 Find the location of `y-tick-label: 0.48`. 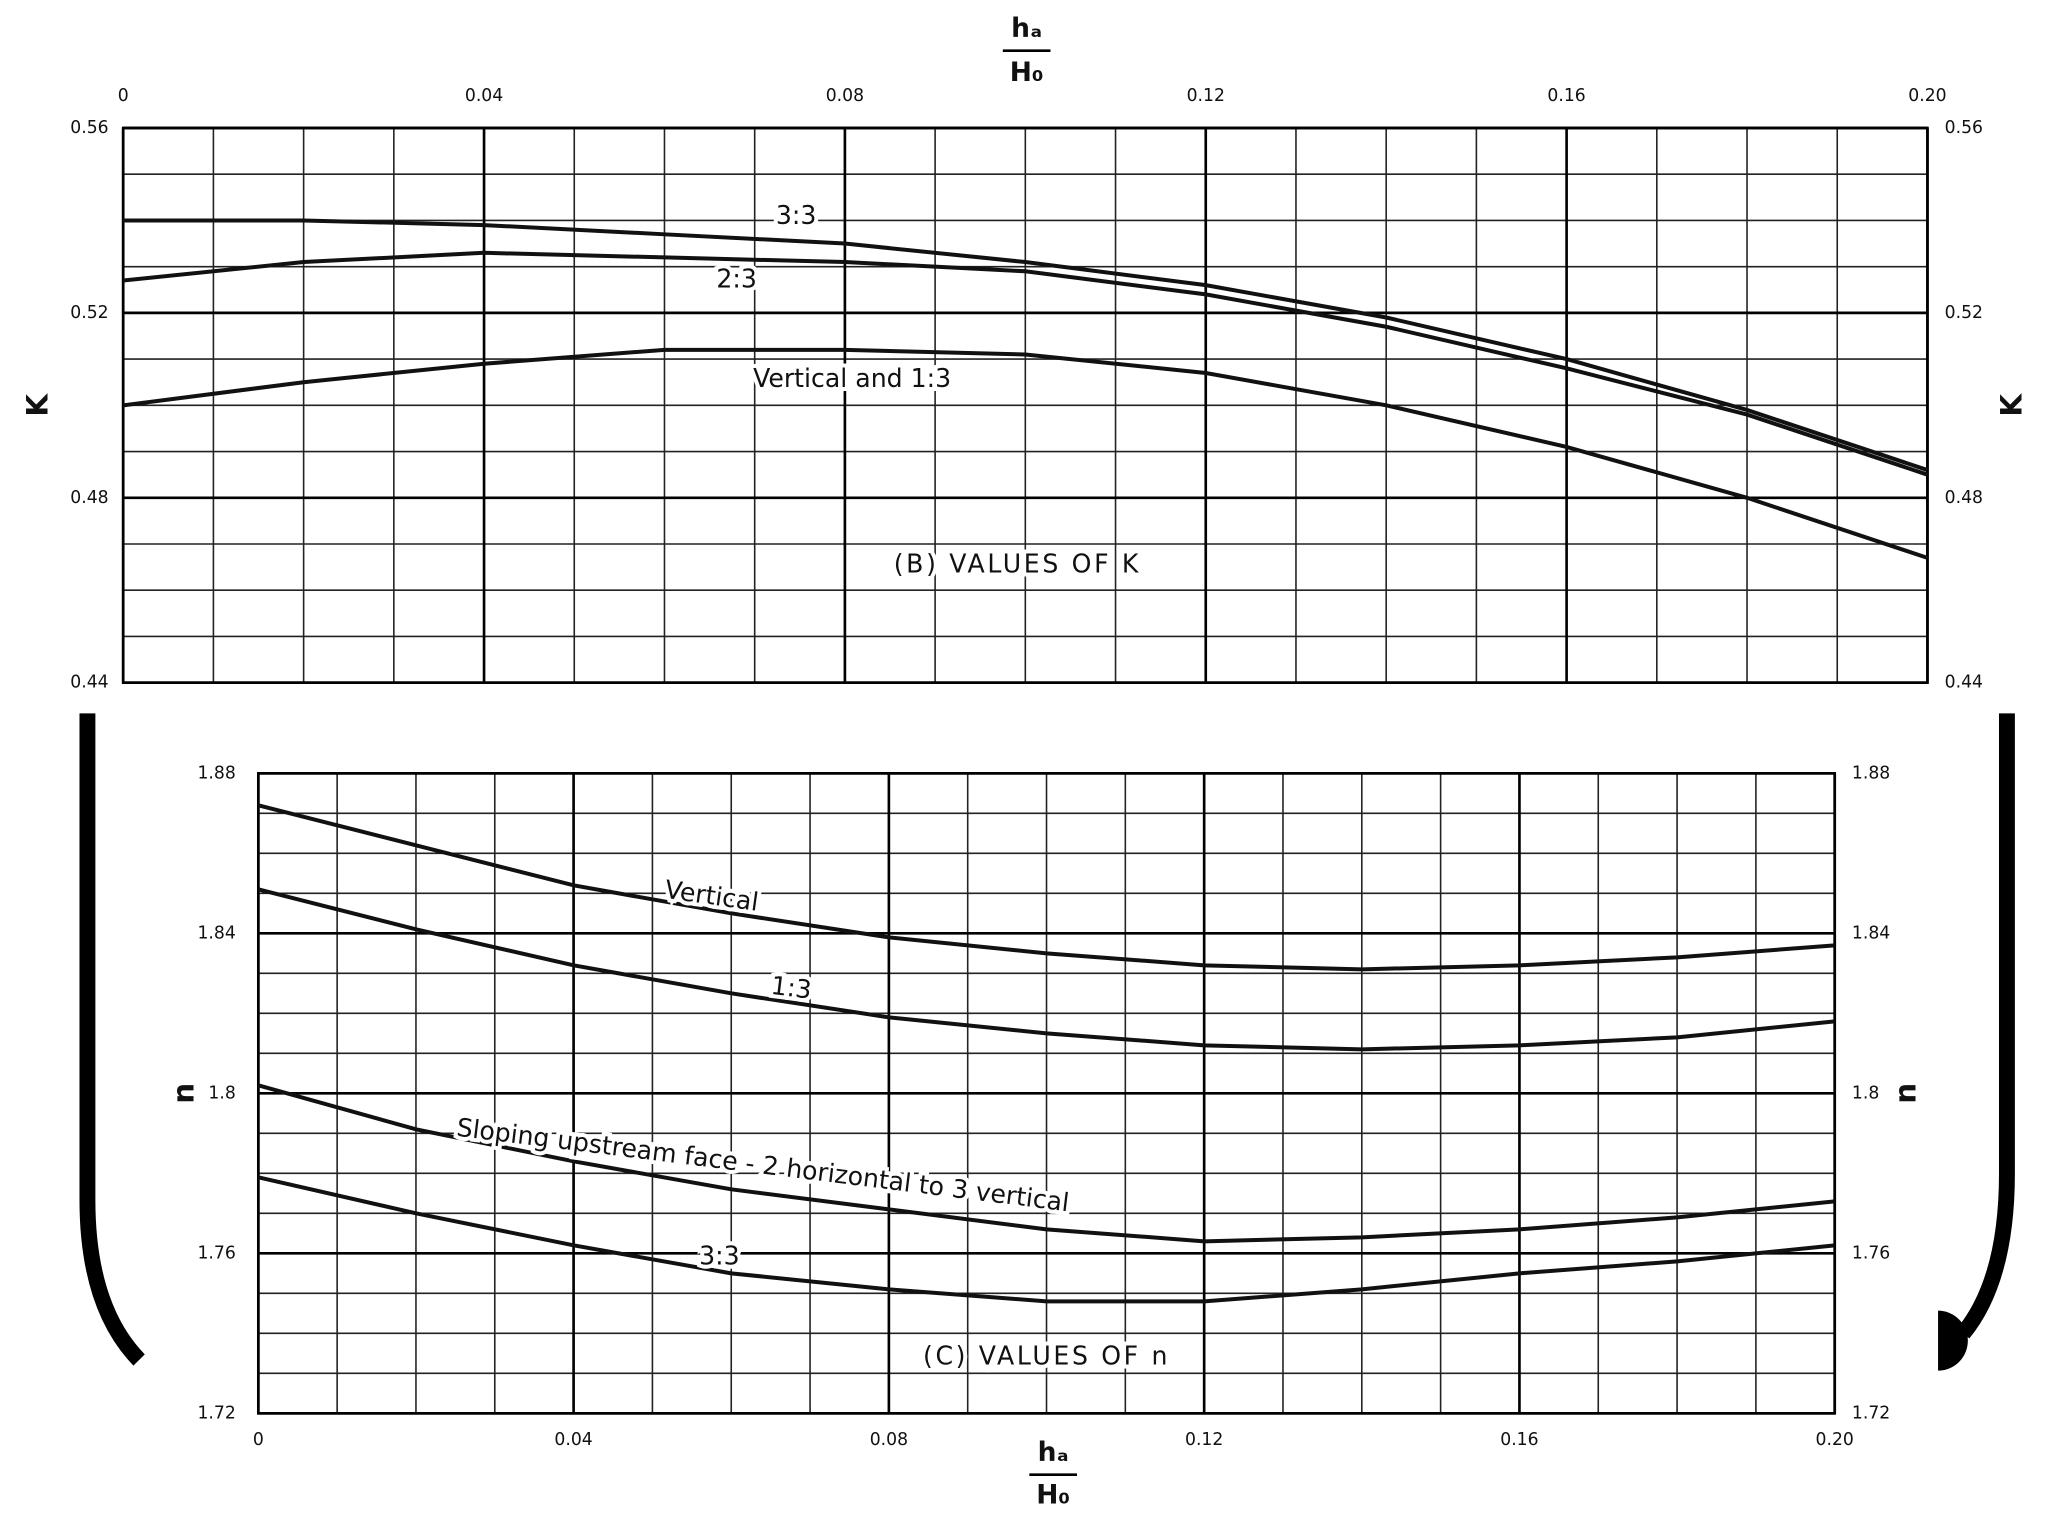

y-tick-label: 0.48 is located at coordinates (89, 498).